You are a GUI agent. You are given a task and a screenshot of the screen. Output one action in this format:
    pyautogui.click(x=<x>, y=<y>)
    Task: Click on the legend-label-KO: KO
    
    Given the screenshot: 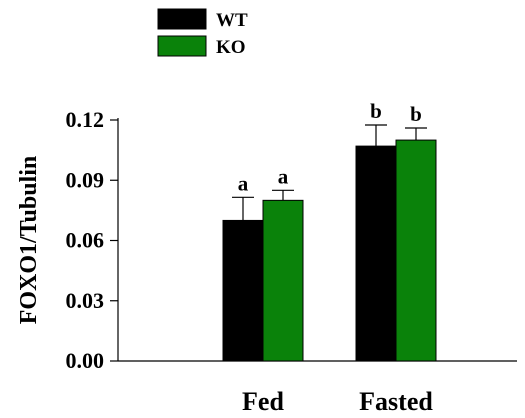 What is the action you would take?
    pyautogui.click(x=231, y=47)
    